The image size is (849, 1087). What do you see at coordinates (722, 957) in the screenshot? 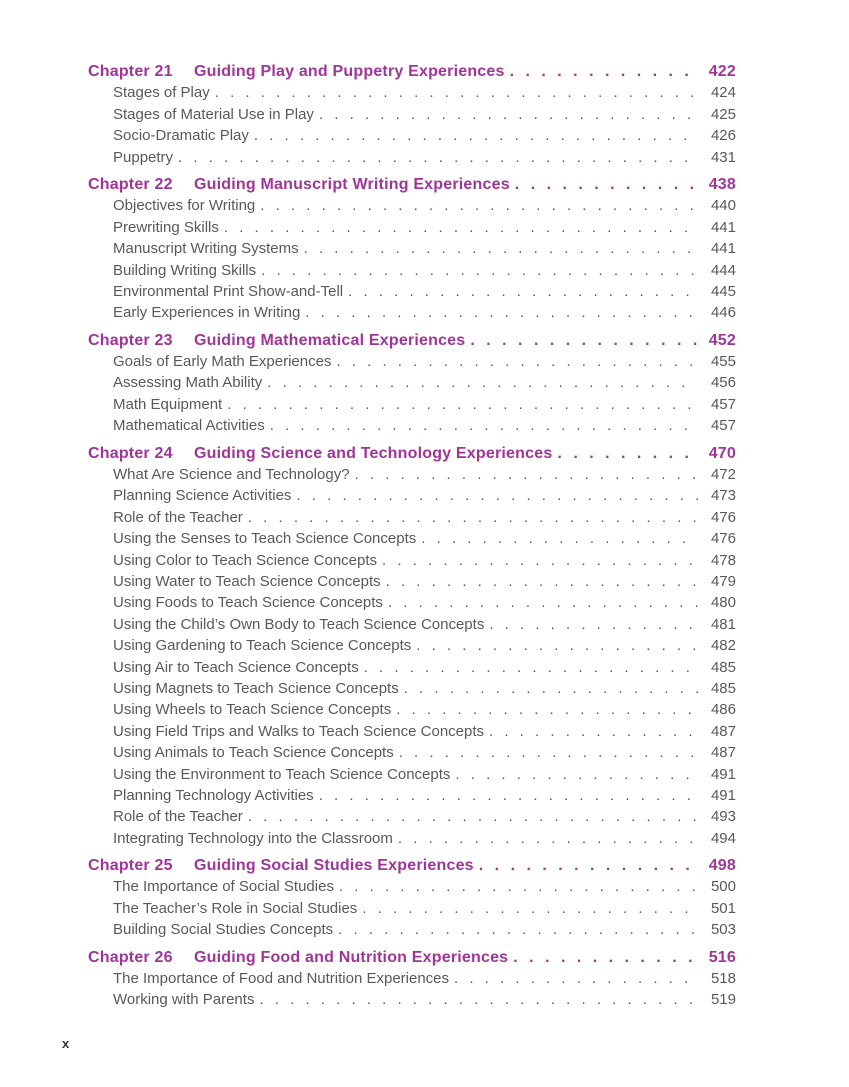
I see `chapter-page-number: 516` at bounding box center [722, 957].